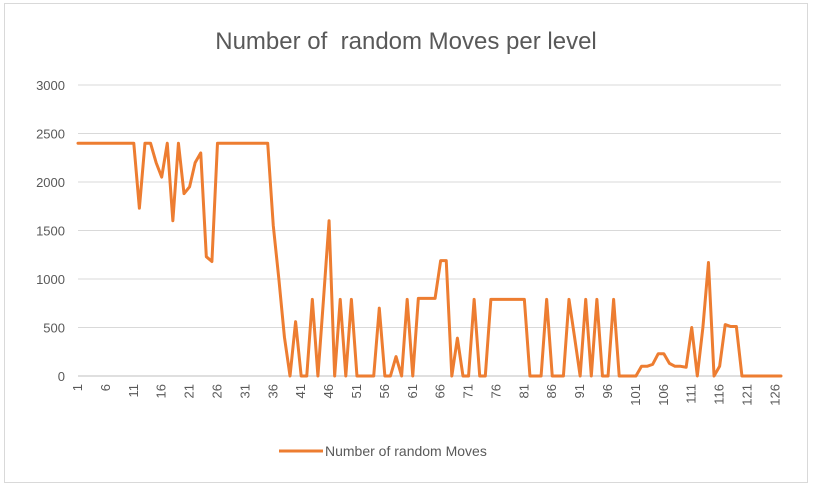 This screenshot has height=490, width=814. Describe the element at coordinates (50, 182) in the screenshot. I see `y-tick-label: 2000` at that location.